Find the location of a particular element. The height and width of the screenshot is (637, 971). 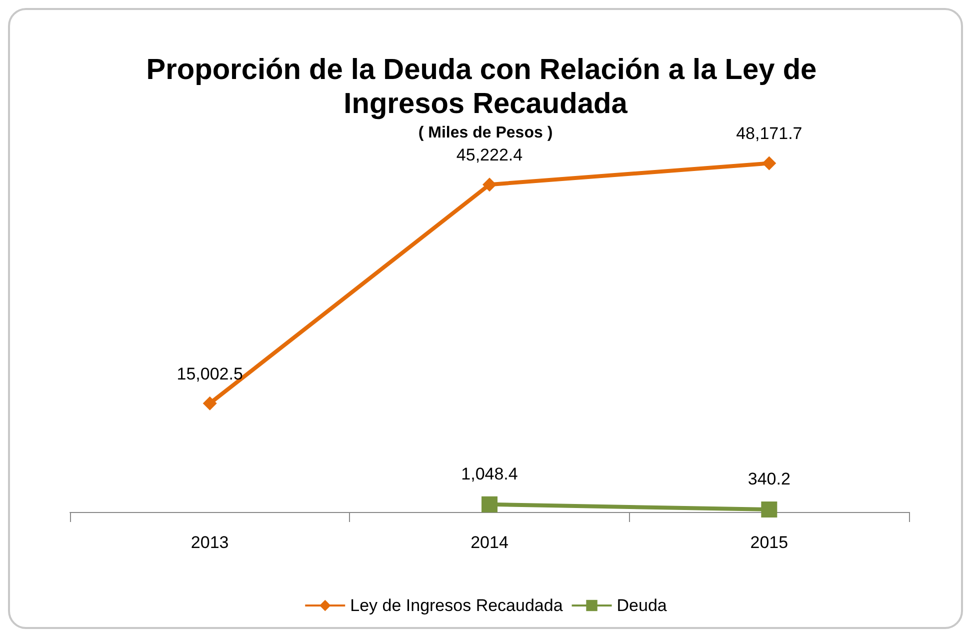

data-label: 45,222.4 is located at coordinates (489, 155).